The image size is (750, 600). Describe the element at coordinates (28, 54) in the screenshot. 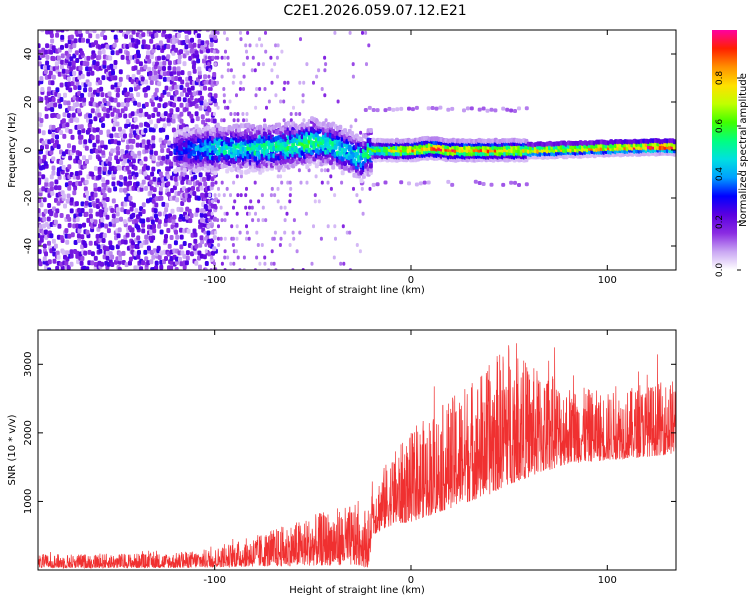

I see `y-tick-label: 40` at that location.